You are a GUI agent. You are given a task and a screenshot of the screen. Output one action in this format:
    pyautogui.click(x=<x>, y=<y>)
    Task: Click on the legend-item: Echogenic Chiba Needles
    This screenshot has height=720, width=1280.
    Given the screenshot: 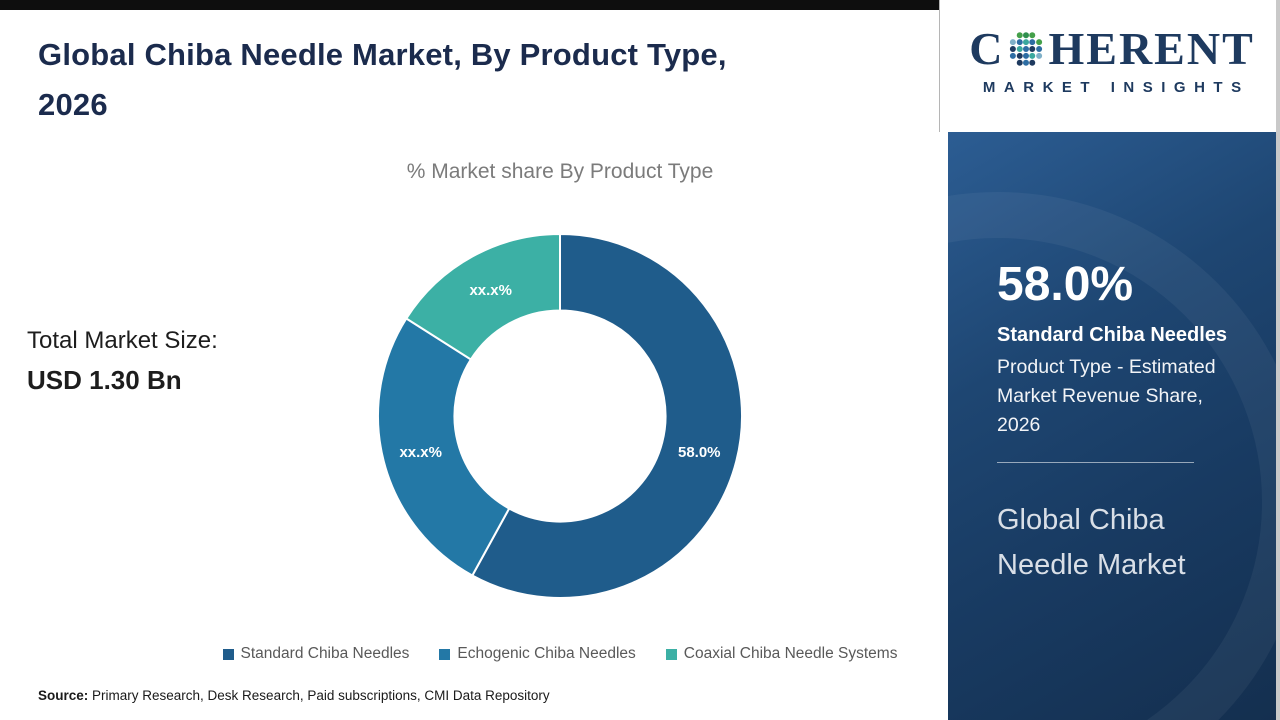 What is the action you would take?
    pyautogui.click(x=537, y=654)
    